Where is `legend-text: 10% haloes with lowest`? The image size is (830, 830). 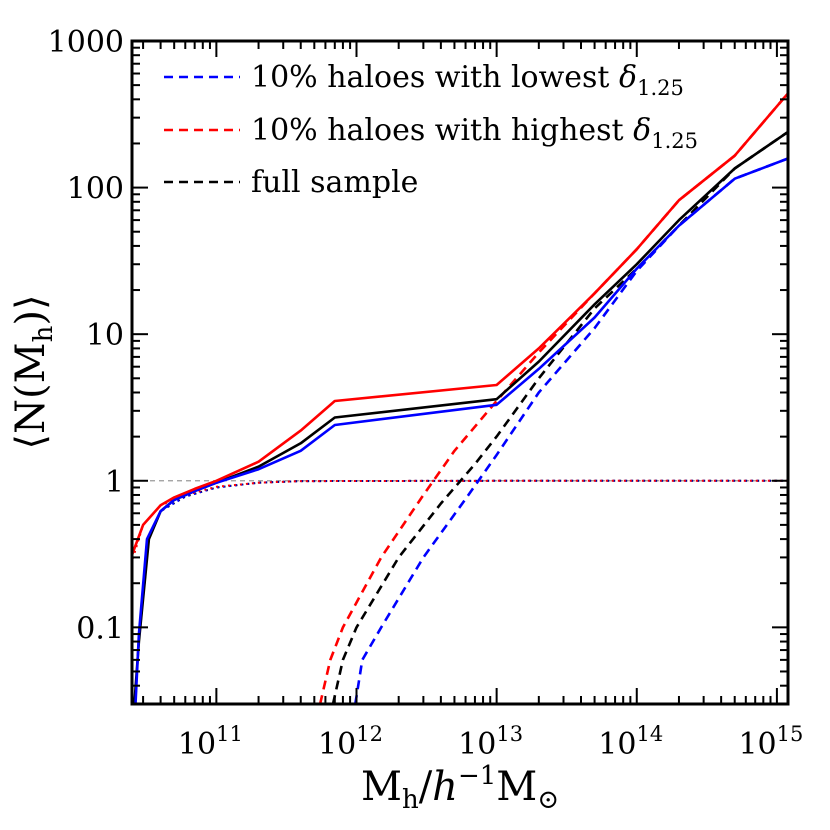 legend-text: 10% haloes with lowest is located at coordinates (435, 77).